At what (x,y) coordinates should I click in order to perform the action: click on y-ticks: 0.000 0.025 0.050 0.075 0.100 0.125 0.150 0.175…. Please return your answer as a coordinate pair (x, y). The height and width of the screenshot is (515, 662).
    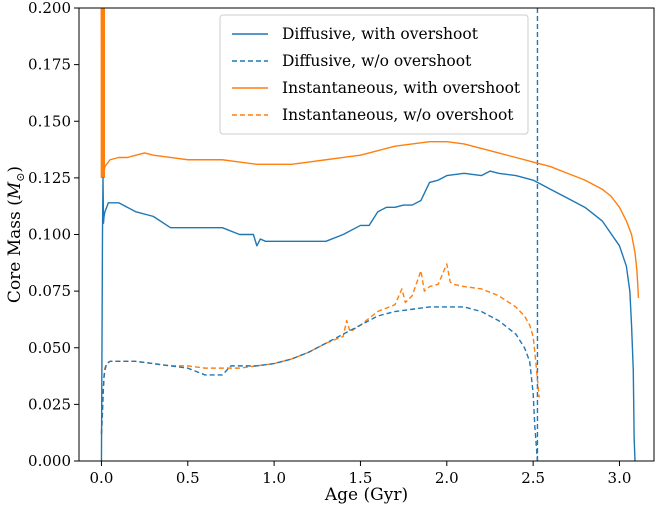
    Looking at the image, I should click on (53, 235).